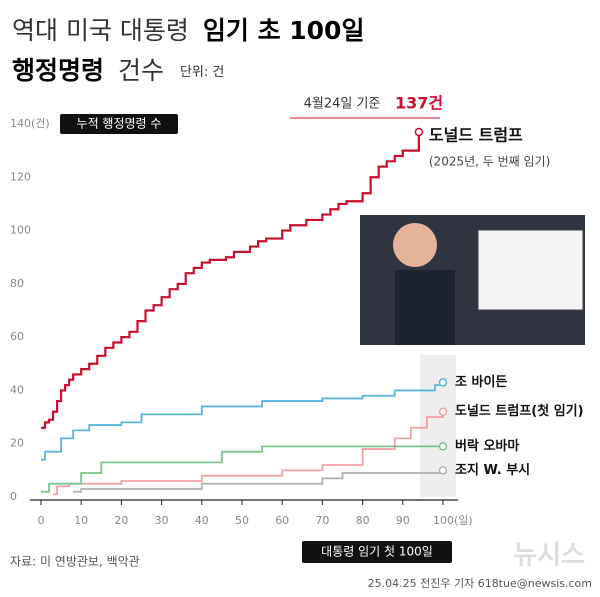 The width and height of the screenshot is (600, 597). I want to click on x-tick-label: 90, so click(403, 520).